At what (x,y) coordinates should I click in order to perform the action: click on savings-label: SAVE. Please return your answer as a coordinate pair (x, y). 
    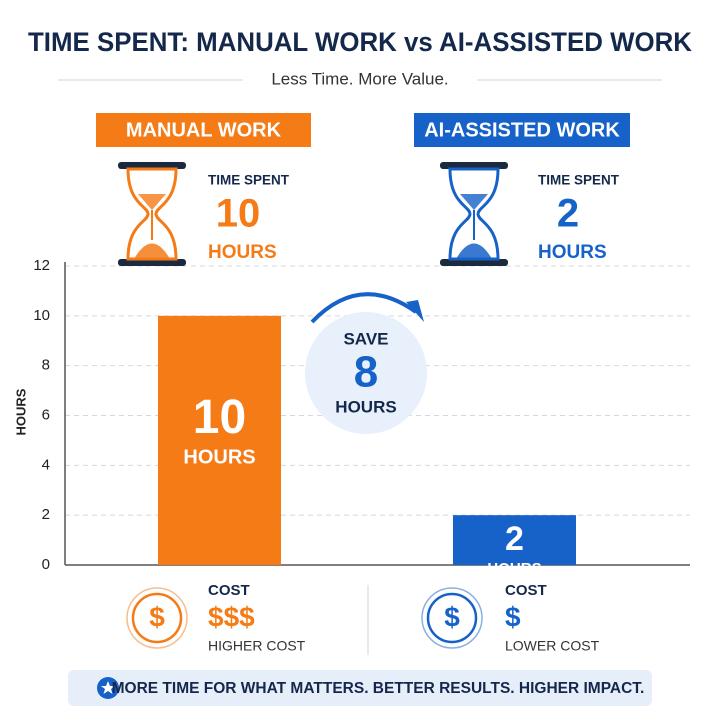
    Looking at the image, I should click on (365, 338).